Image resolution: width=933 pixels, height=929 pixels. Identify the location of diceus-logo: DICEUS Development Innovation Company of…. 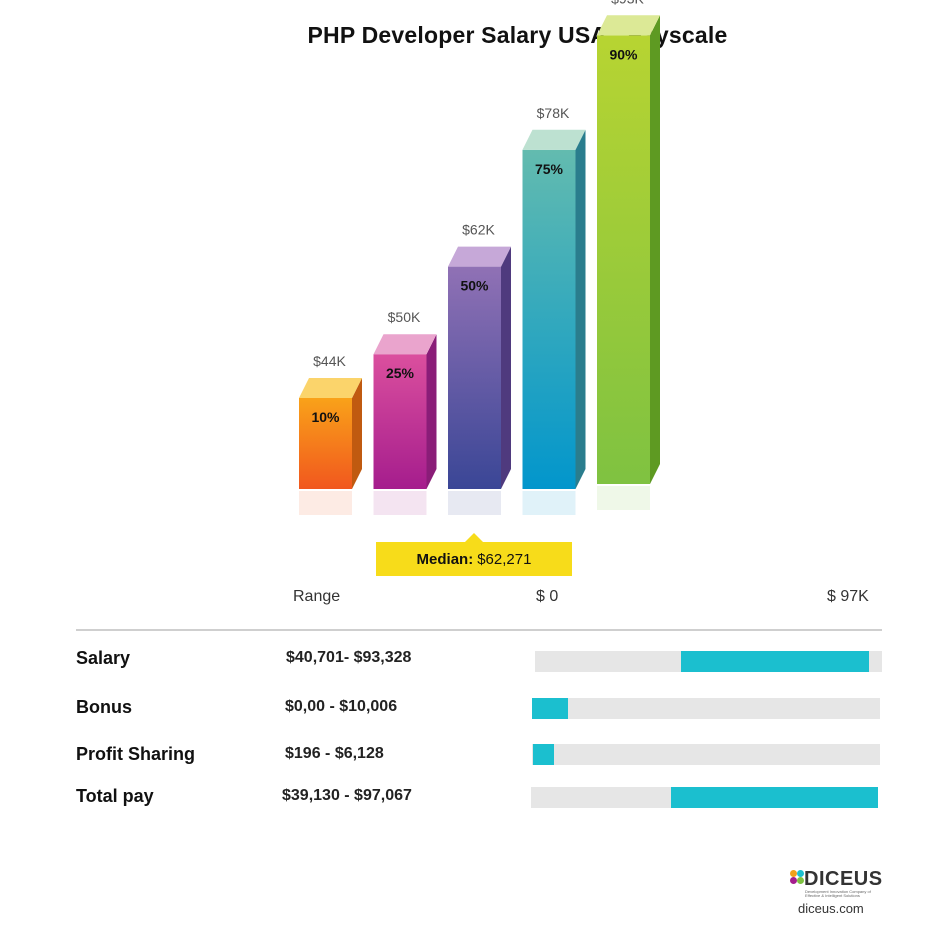
(834, 891).